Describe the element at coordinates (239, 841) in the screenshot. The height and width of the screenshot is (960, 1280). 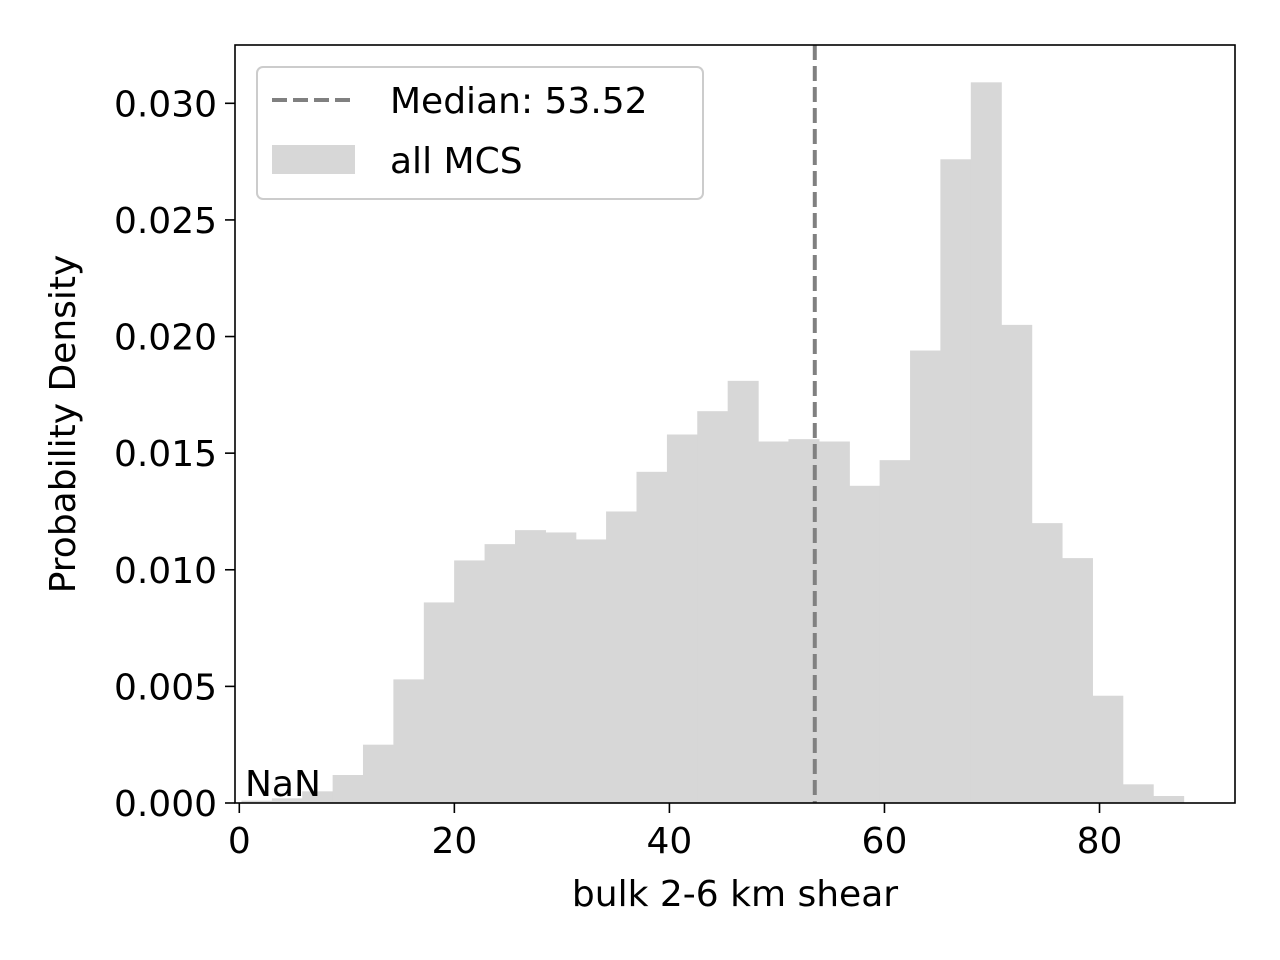
I see `x-tick-label: 0` at that location.